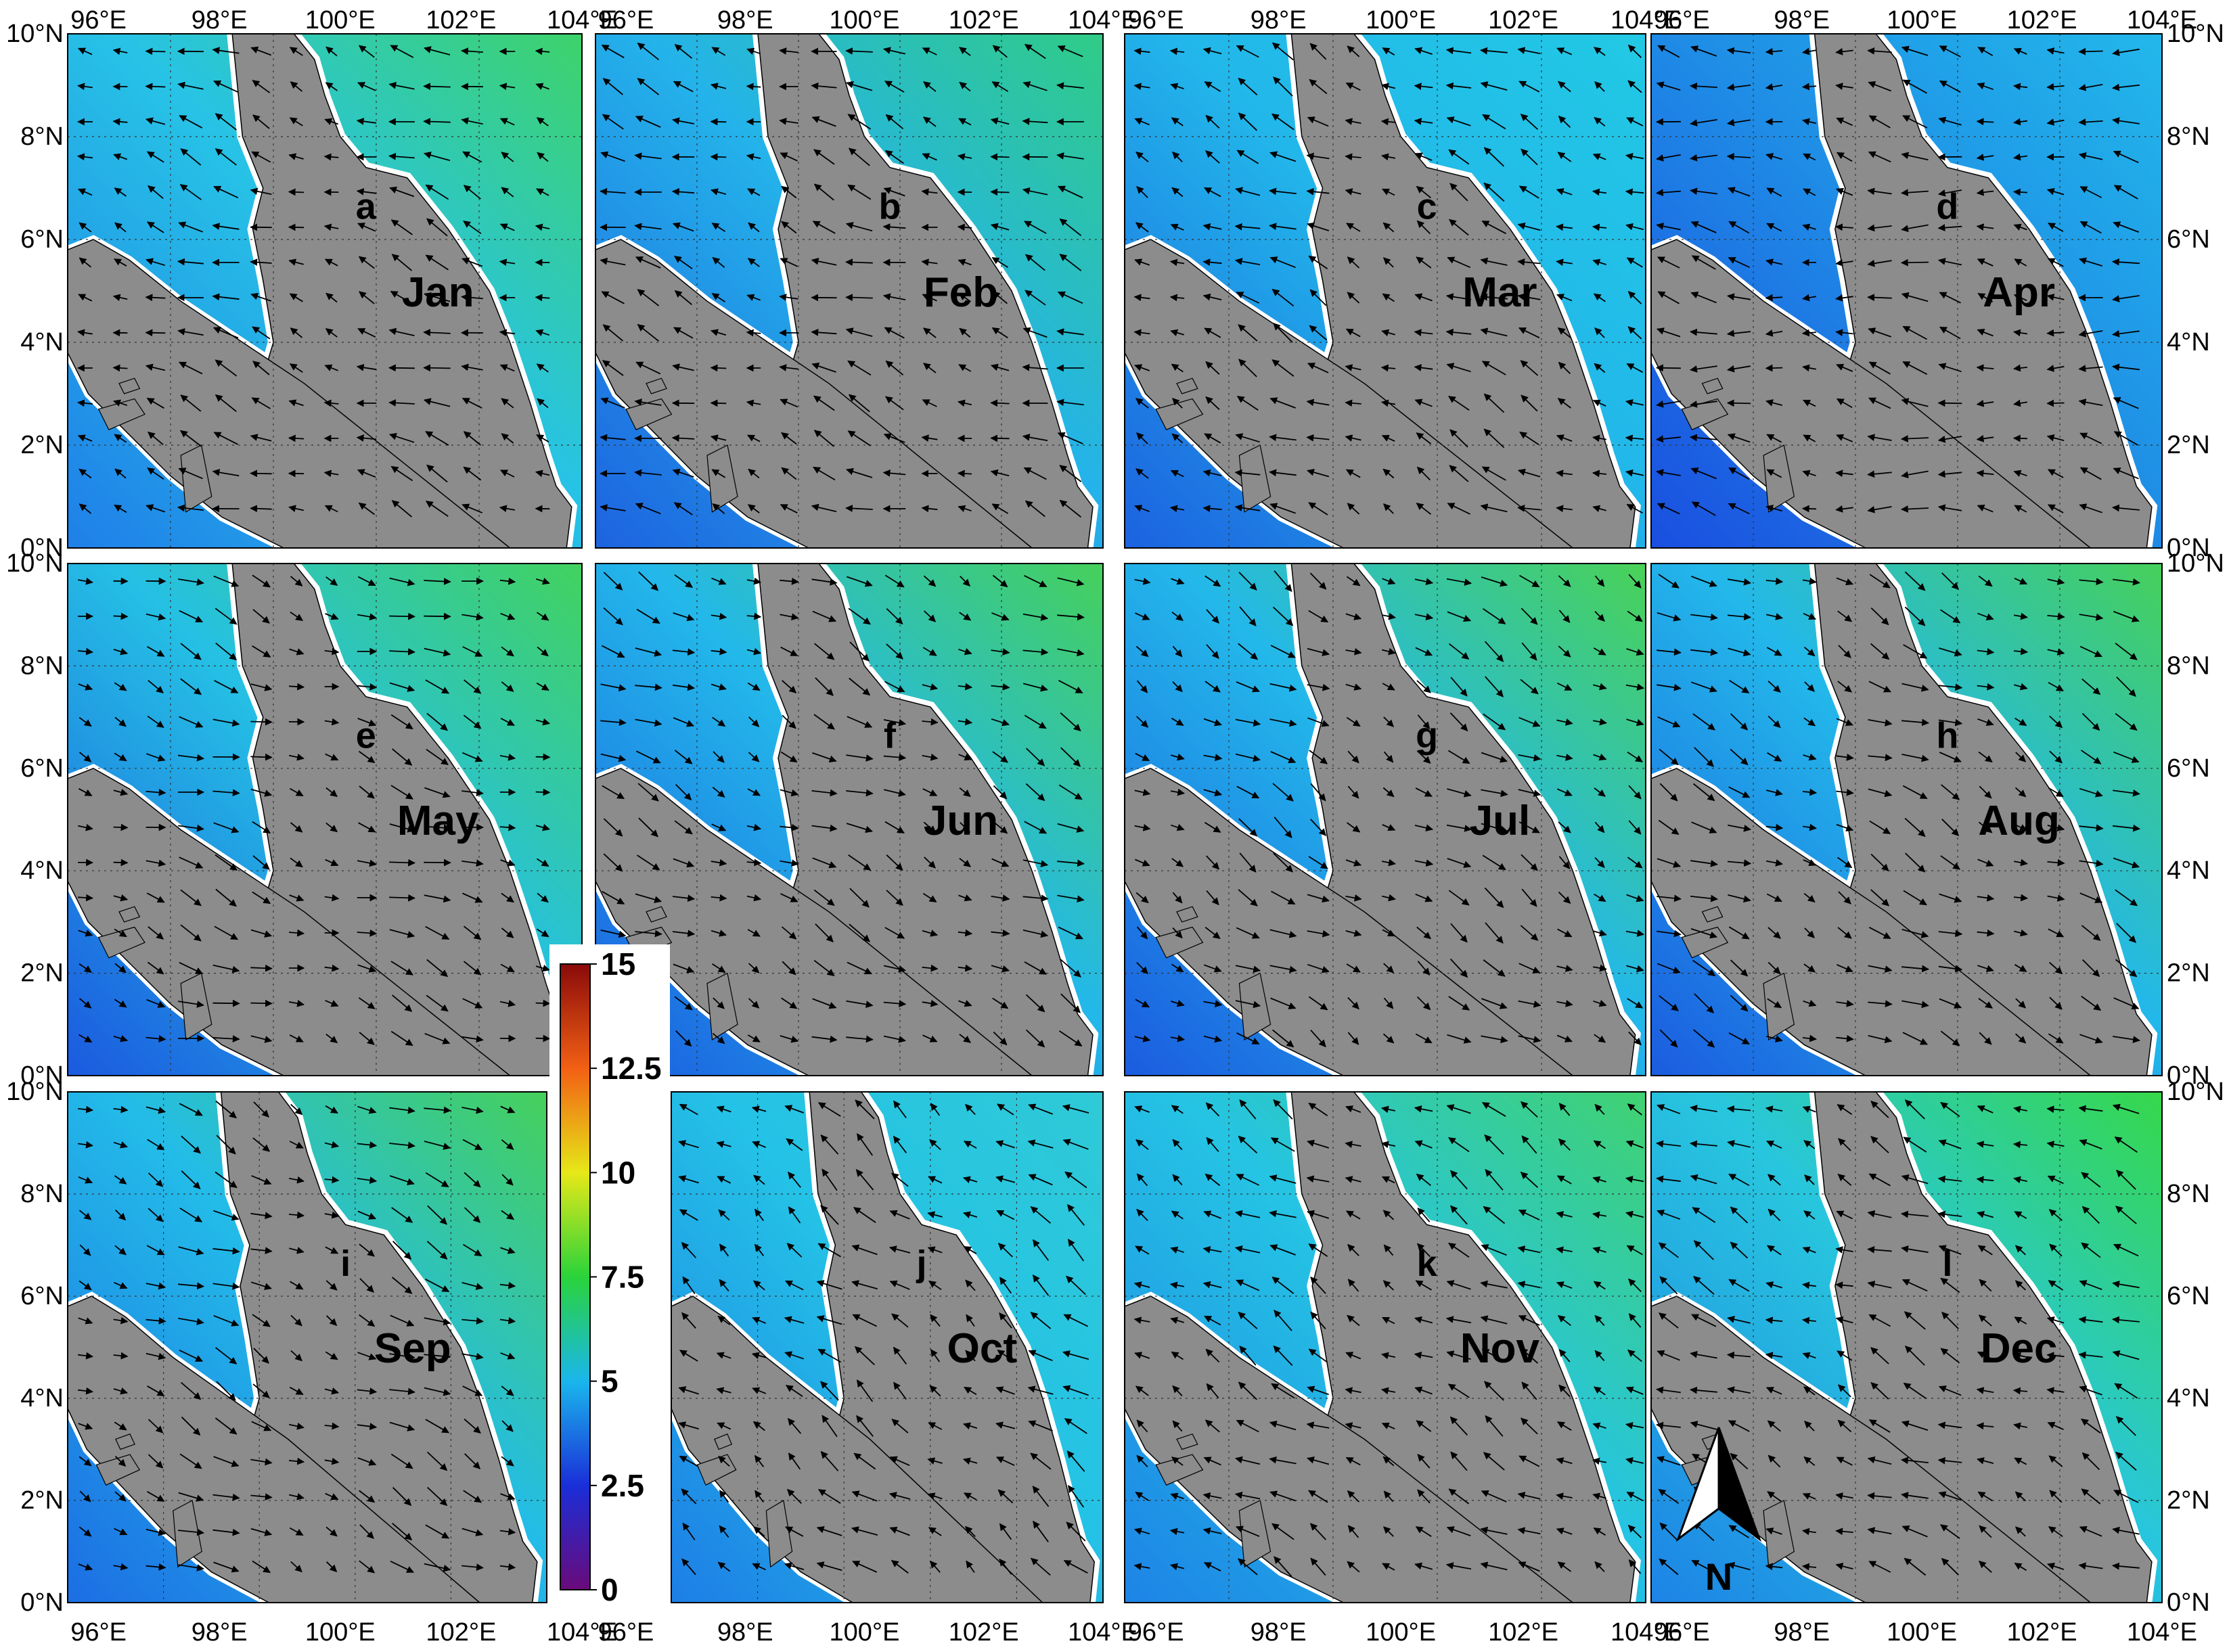 This screenshot has height=1652, width=2229. What do you see at coordinates (42, 1296) in the screenshot?
I see `latitude-label: 6°N` at bounding box center [42, 1296].